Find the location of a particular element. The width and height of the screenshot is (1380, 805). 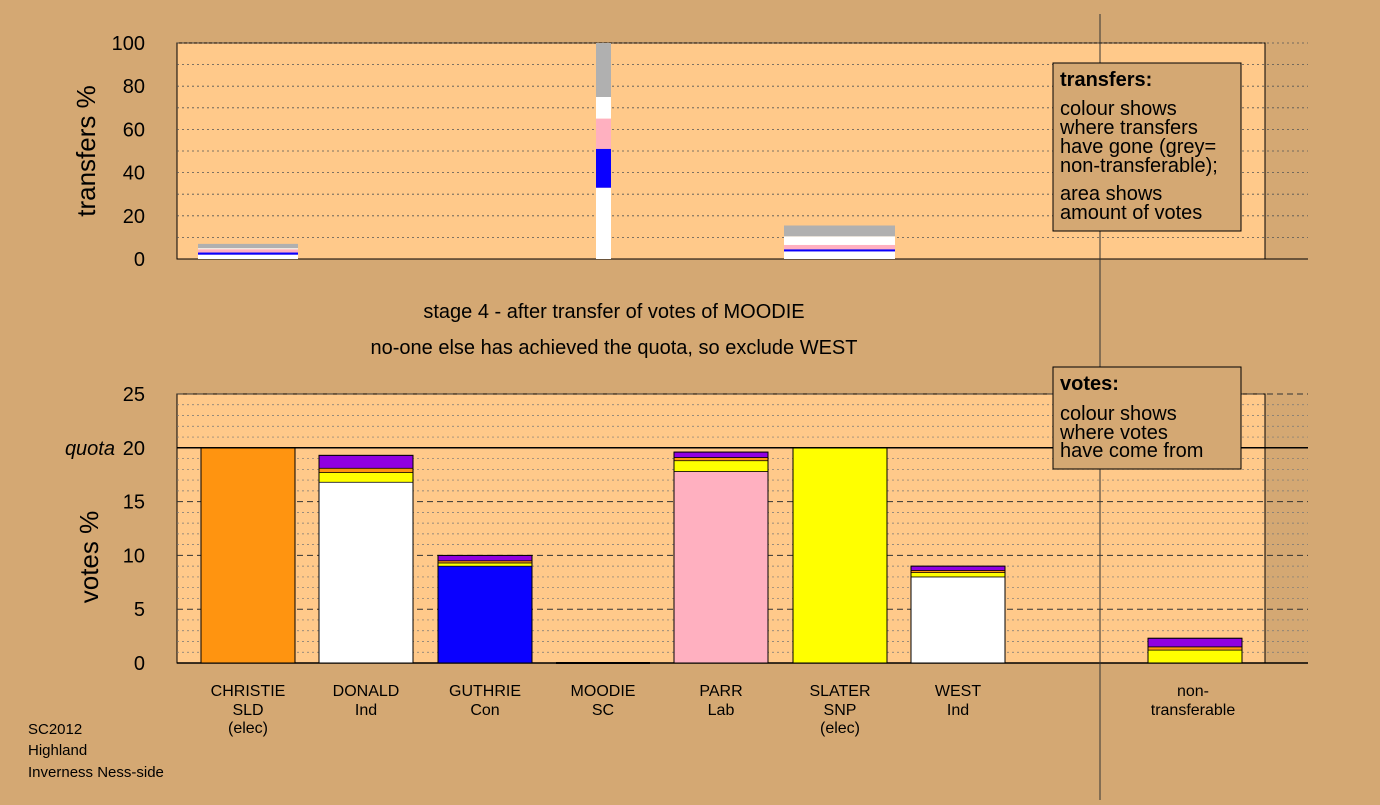

non-transferable-label: non- is located at coordinates (1193, 691).